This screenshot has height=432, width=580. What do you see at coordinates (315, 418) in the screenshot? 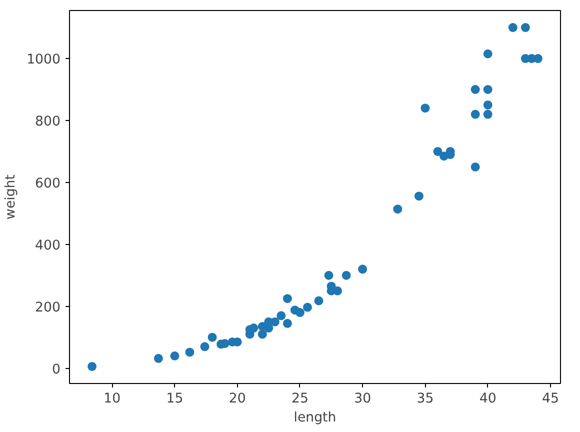
I see `x-axis-title: length` at bounding box center [315, 418].